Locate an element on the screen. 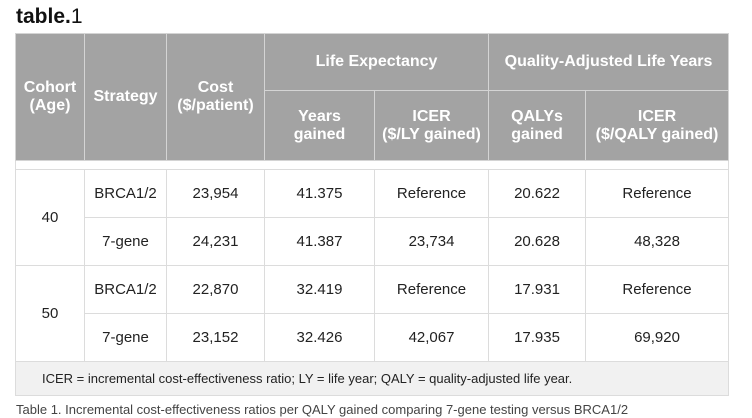  header-qalys-gained-label: QALYs gained is located at coordinates (537, 125).